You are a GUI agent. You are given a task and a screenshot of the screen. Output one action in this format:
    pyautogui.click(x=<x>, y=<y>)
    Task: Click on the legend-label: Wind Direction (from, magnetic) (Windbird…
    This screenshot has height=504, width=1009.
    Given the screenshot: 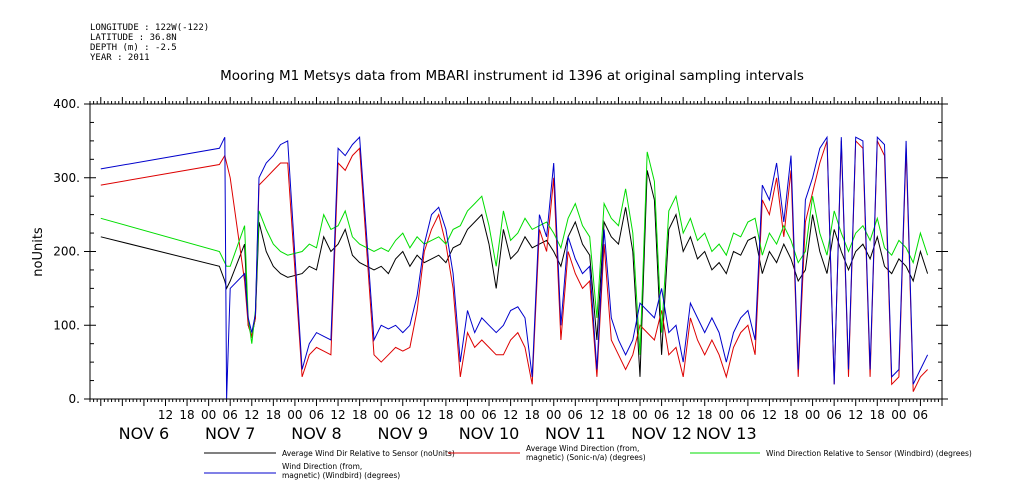 What is the action you would take?
    pyautogui.click(x=341, y=471)
    